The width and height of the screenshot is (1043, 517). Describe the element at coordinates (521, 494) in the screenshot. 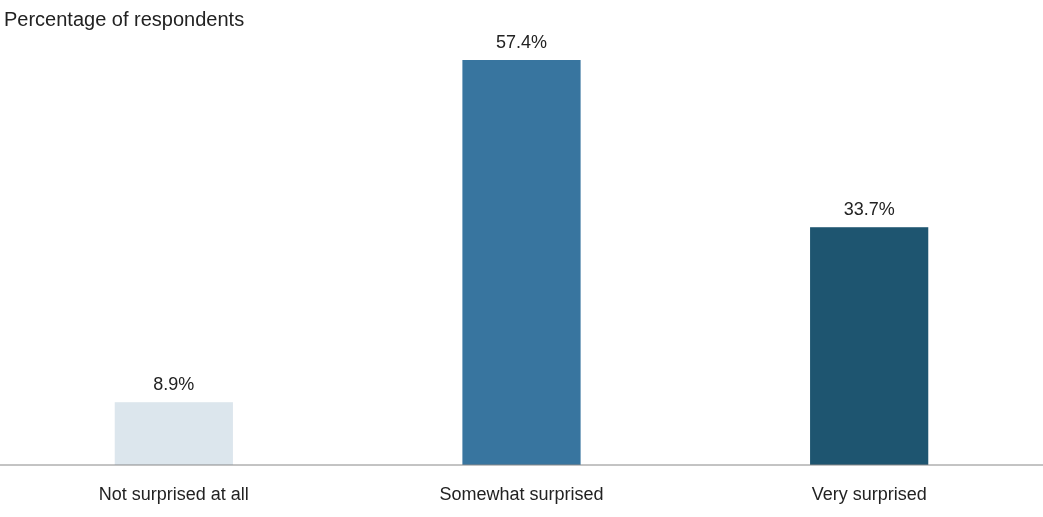

I see `x-tick-label: Somewhat surprised` at that location.